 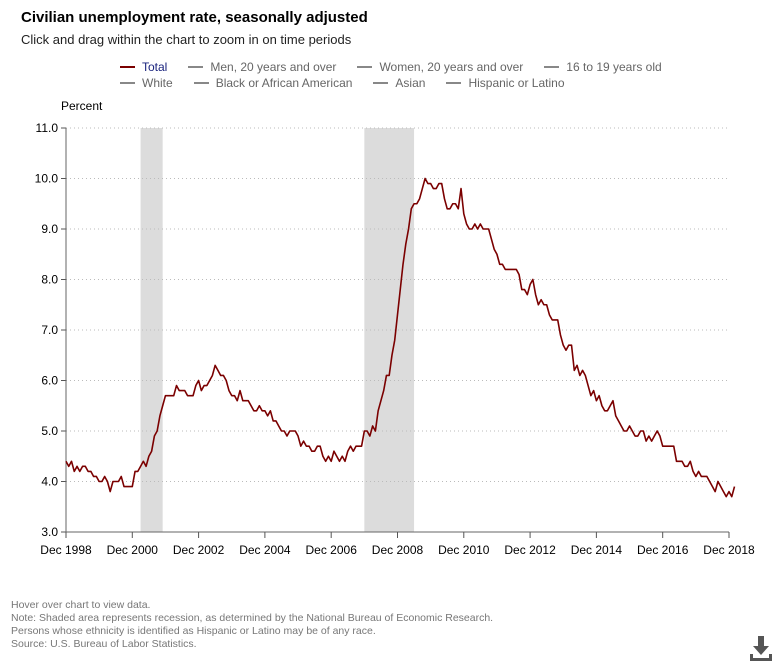 What do you see at coordinates (199, 550) in the screenshot?
I see `x-tick-label: Dec 2002` at bounding box center [199, 550].